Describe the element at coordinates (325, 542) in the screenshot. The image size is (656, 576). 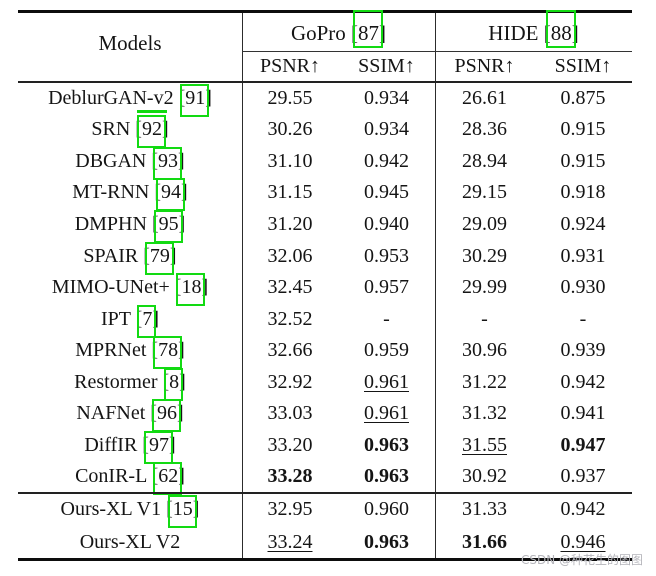
I see `table-row: Ours-XL V2 33.24 0.963 31.66 0.946` at that location.